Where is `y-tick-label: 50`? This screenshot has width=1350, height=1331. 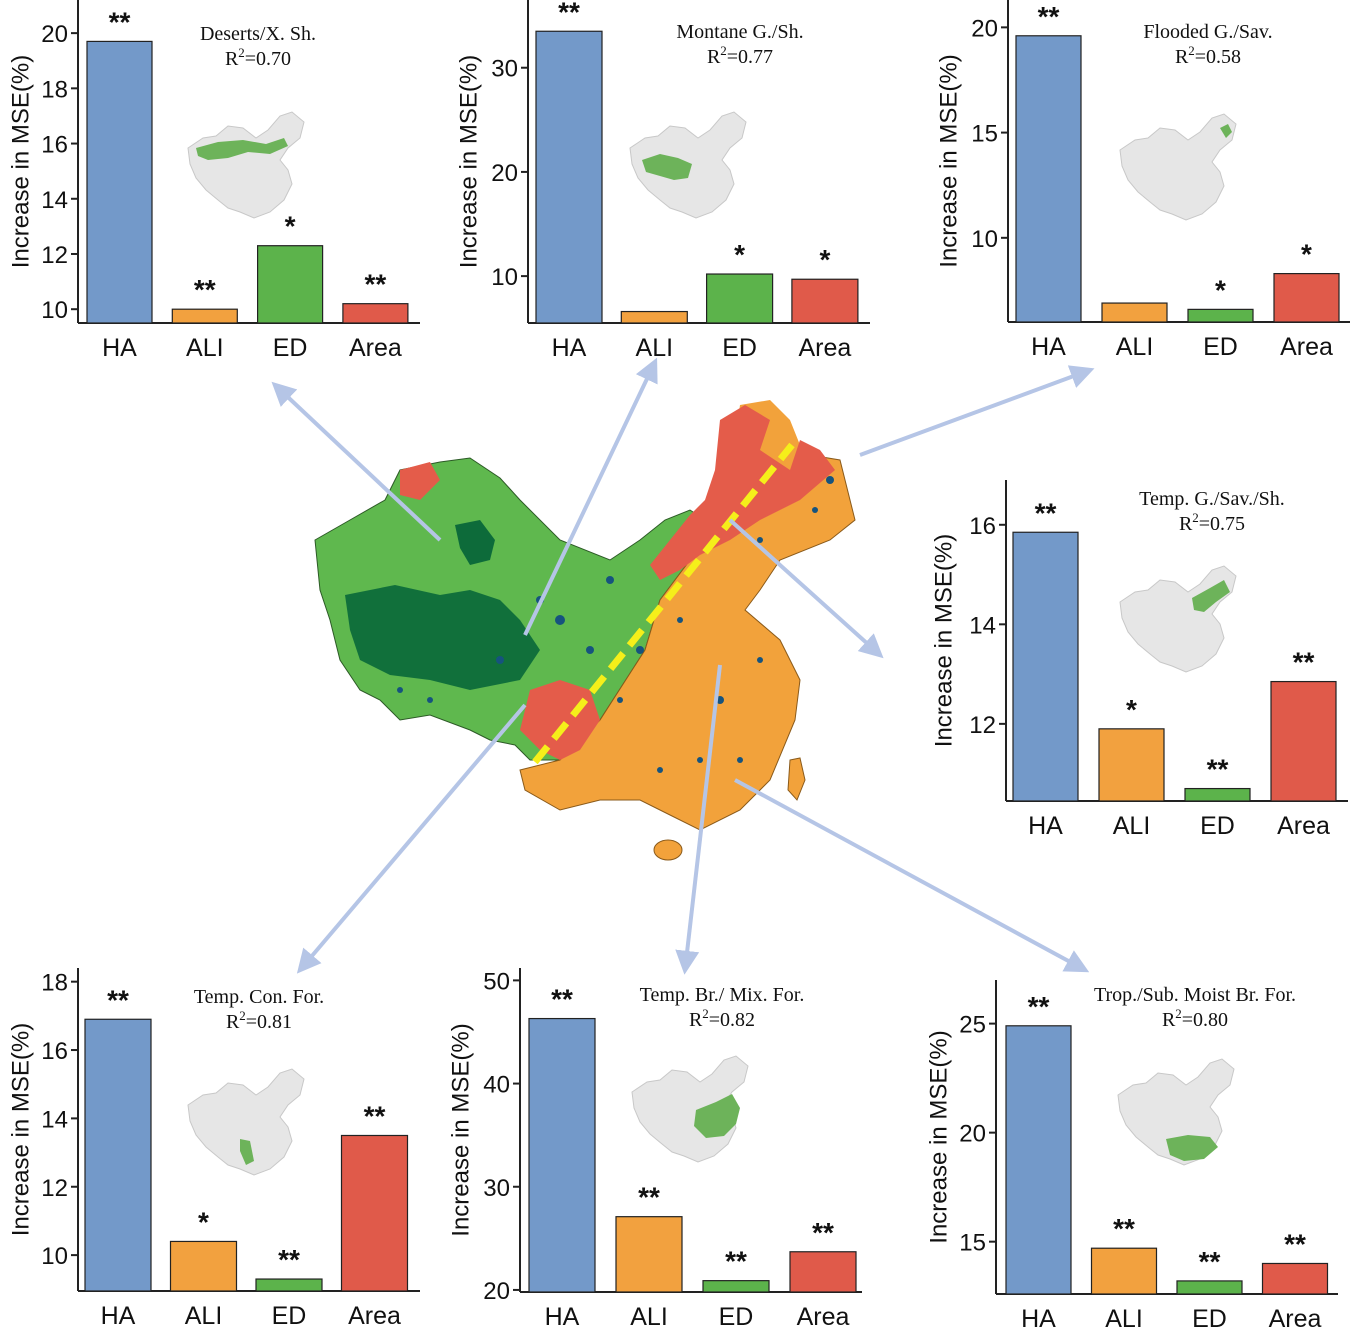 y-tick-label: 50 is located at coordinates (496, 981).